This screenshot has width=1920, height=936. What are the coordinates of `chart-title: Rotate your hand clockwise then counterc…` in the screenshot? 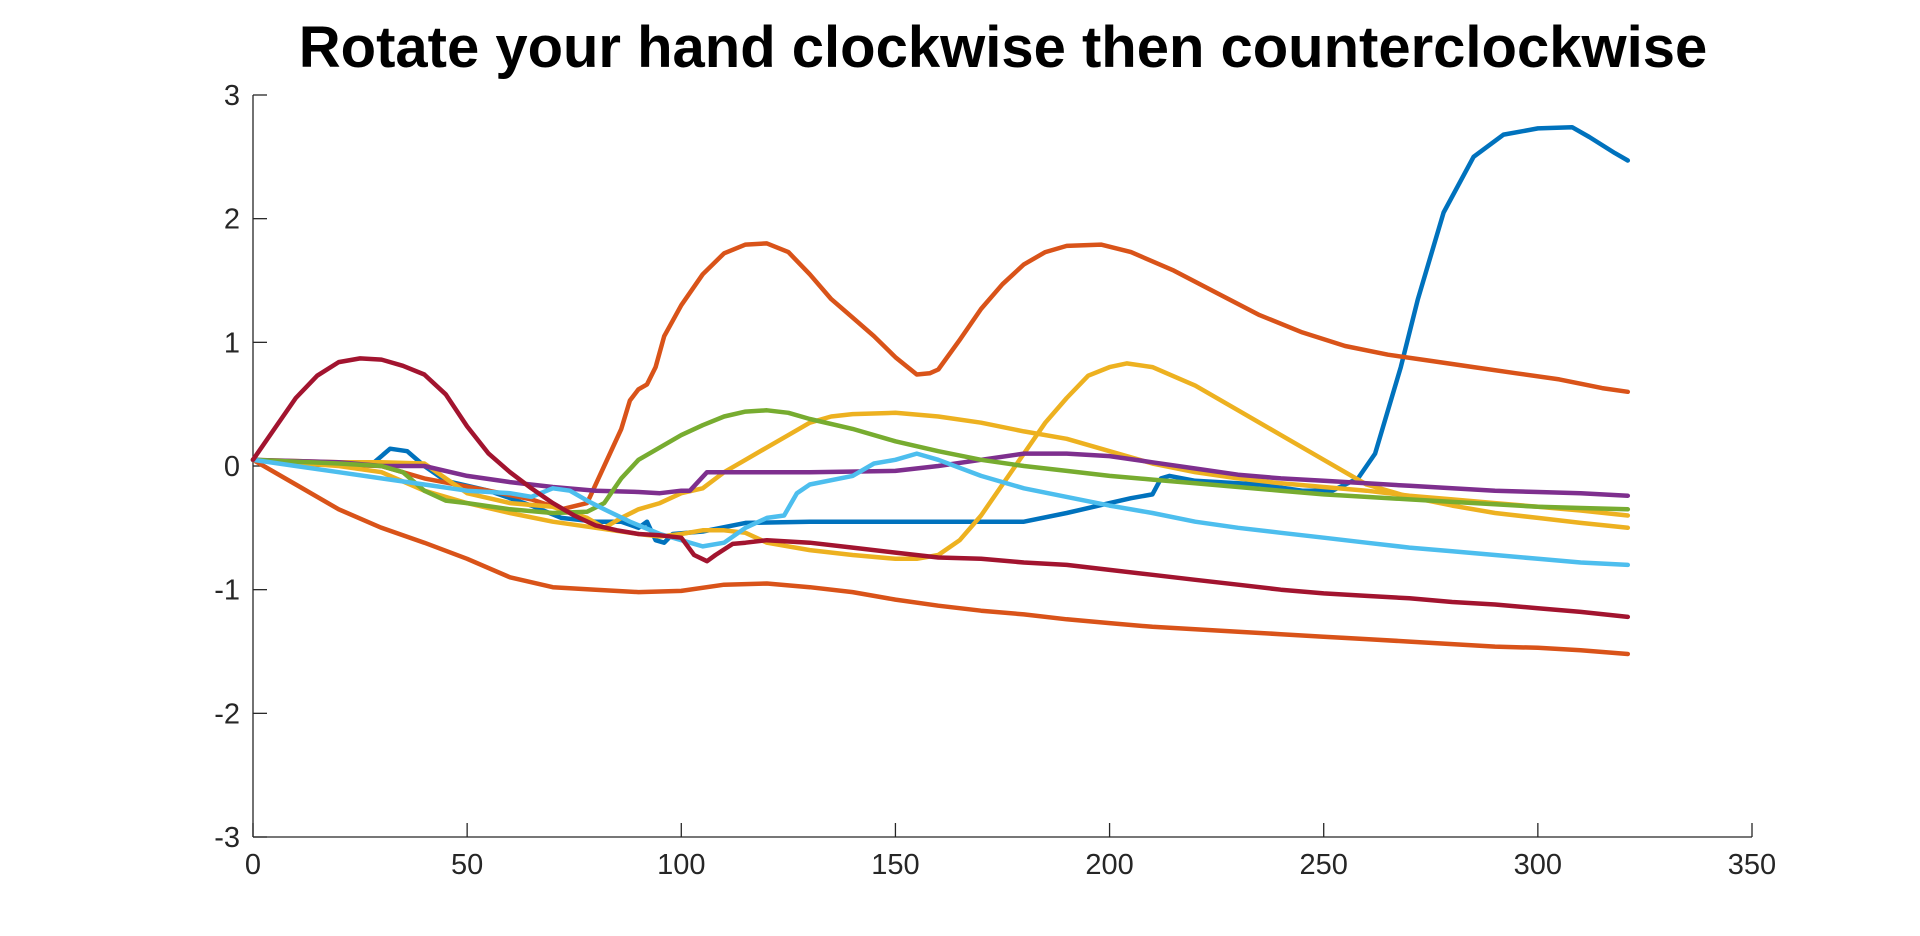 It's located at (1003, 47).